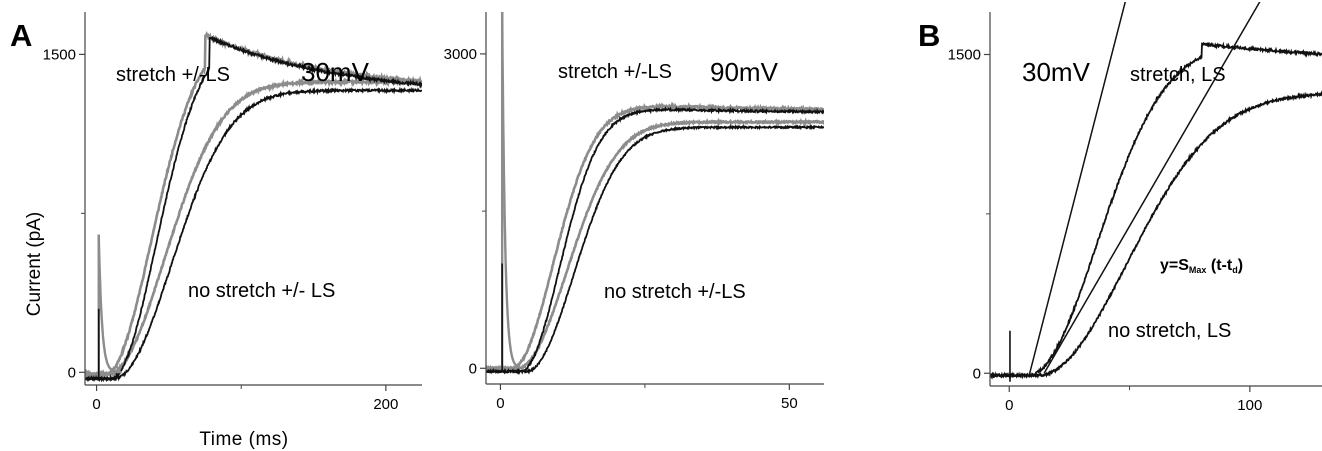 This screenshot has height=451, width=1322. I want to click on y-axis-title: Current (pA), so click(34, 264).